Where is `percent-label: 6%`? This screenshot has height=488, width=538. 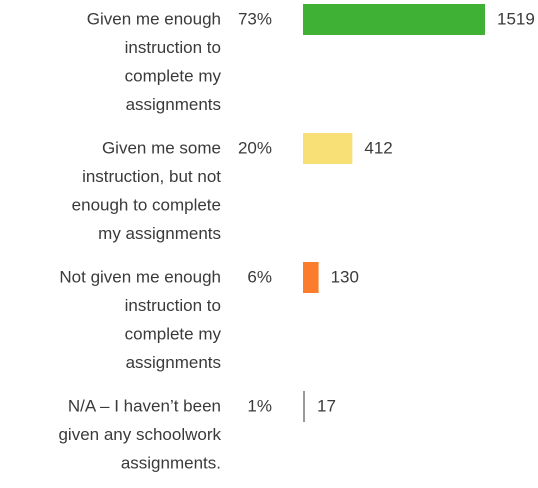
percent-label: 6% is located at coordinates (259, 276).